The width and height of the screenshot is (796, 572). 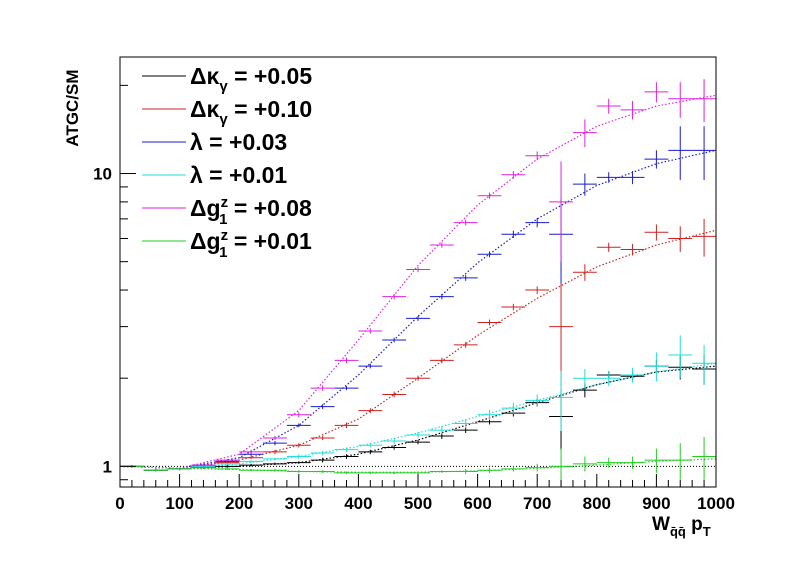 What do you see at coordinates (597, 503) in the screenshot?
I see `x-tick-label: 800` at bounding box center [597, 503].